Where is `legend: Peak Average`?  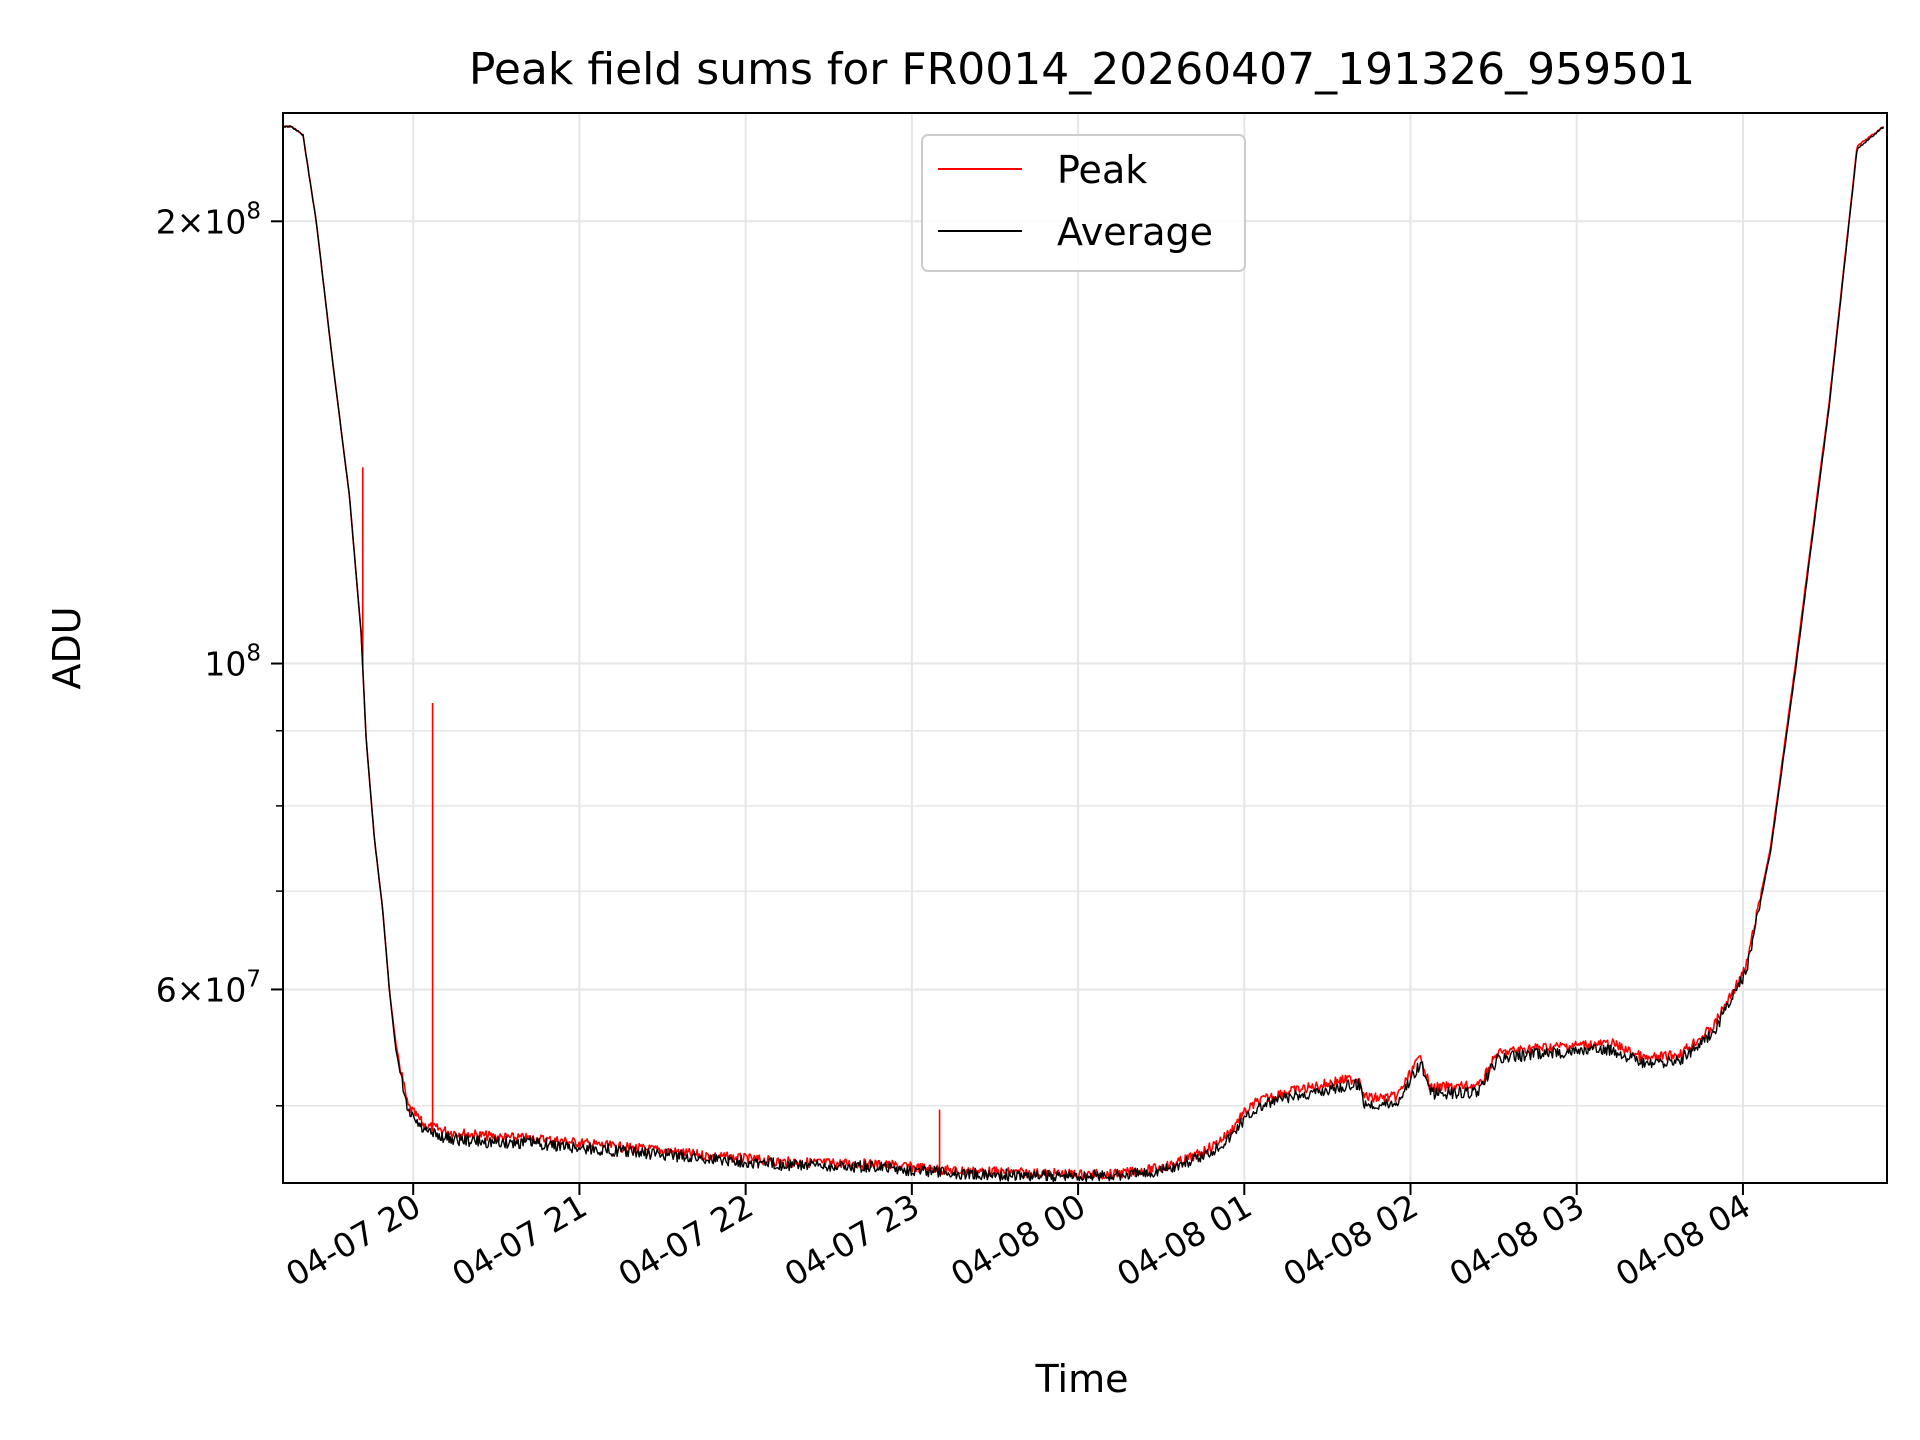 legend: Peak Average is located at coordinates (1083, 203).